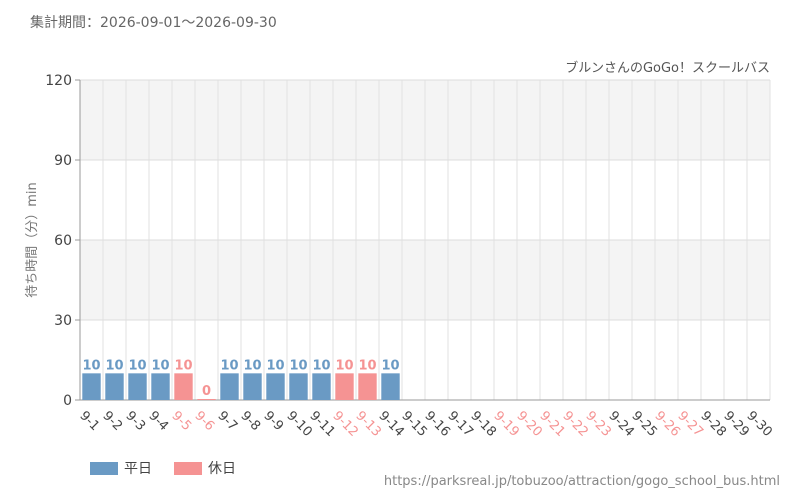 This screenshot has height=500, width=800. Describe the element at coordinates (227, 421) in the screenshot. I see `x-tick-label: 9-7` at that location.